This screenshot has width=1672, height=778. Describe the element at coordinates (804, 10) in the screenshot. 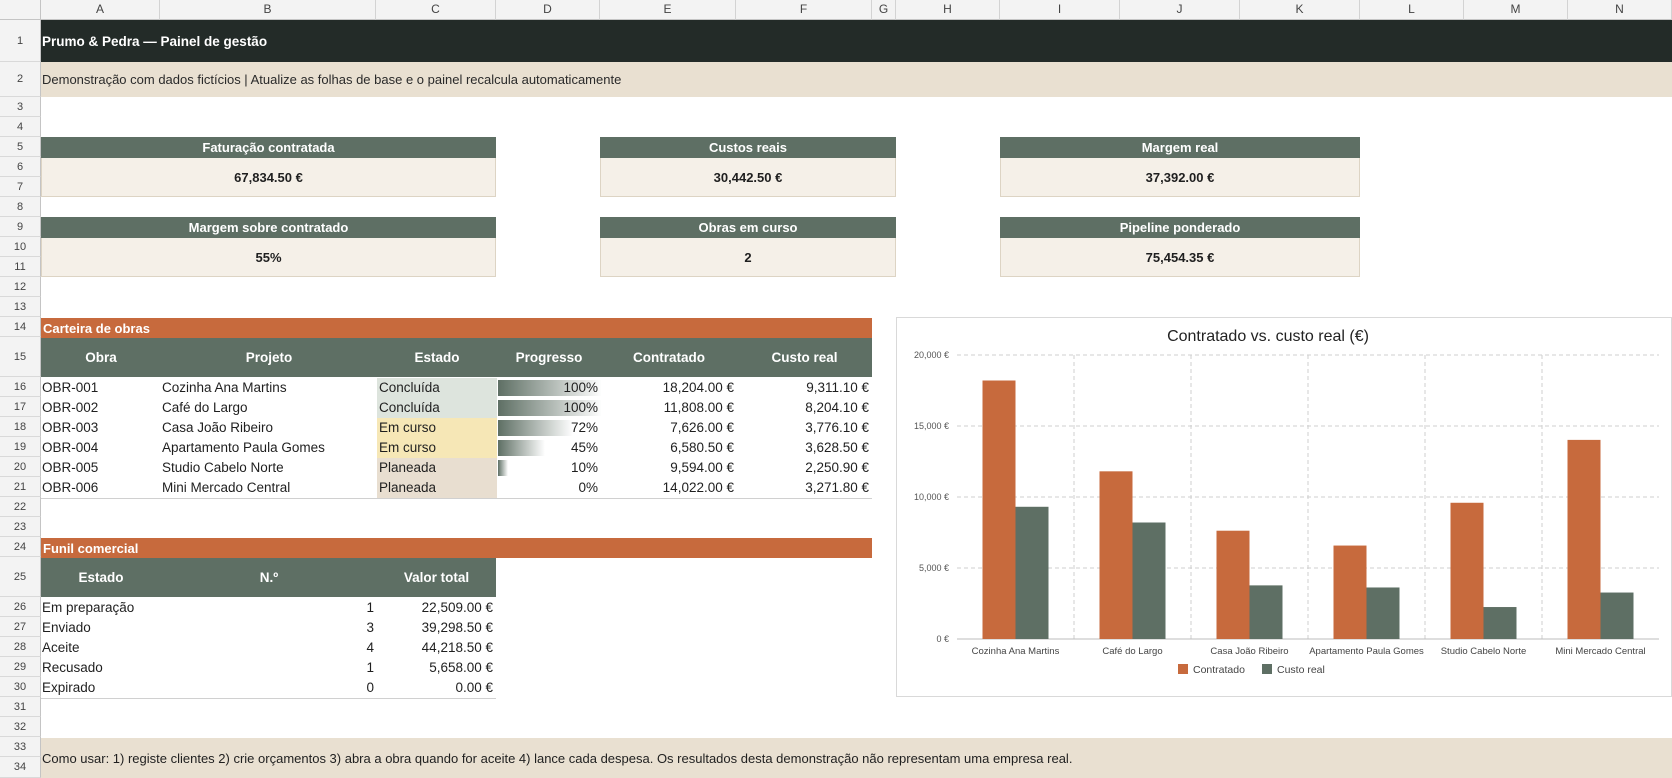

I see `column-header: F` at that location.